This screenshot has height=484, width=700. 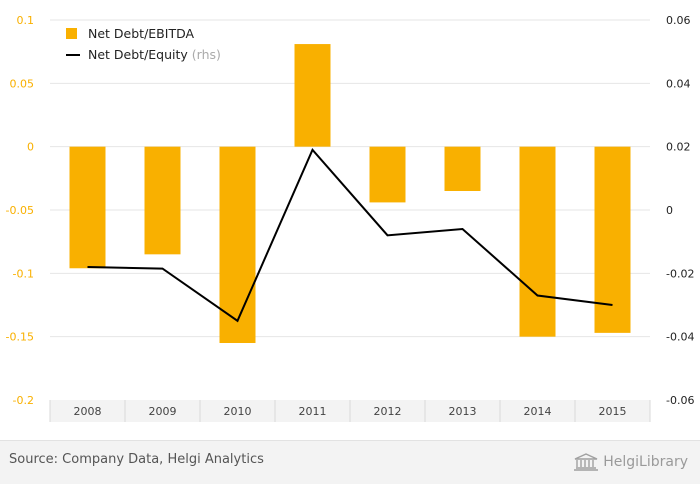 I want to click on library-building-icon, so click(x=586, y=462).